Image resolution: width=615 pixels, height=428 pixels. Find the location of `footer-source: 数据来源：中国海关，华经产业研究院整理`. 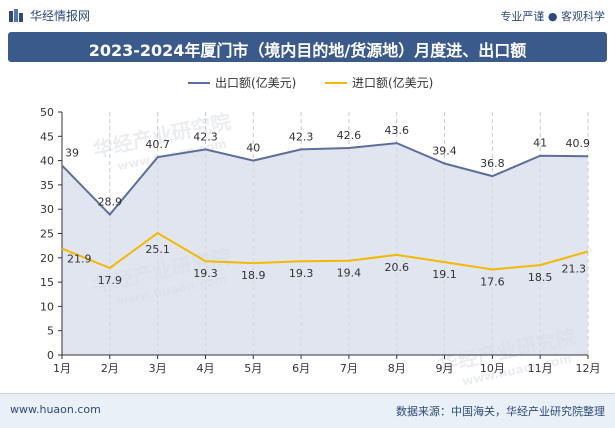

footer-source: 数据来源：中国海关，华经产业研究院整理 is located at coordinates (500, 411).